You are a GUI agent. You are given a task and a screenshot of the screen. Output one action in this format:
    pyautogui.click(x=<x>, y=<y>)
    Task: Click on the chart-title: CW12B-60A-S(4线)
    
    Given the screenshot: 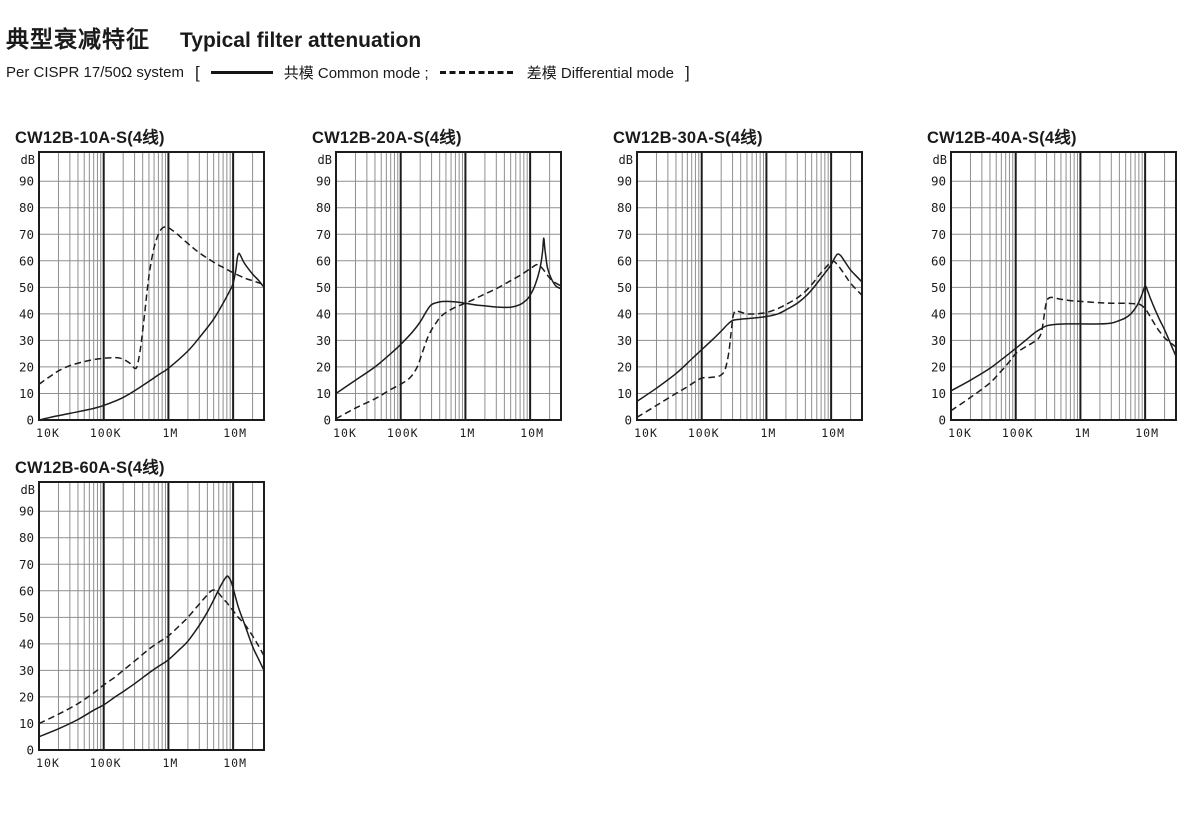 What is the action you would take?
    pyautogui.click(x=90, y=468)
    